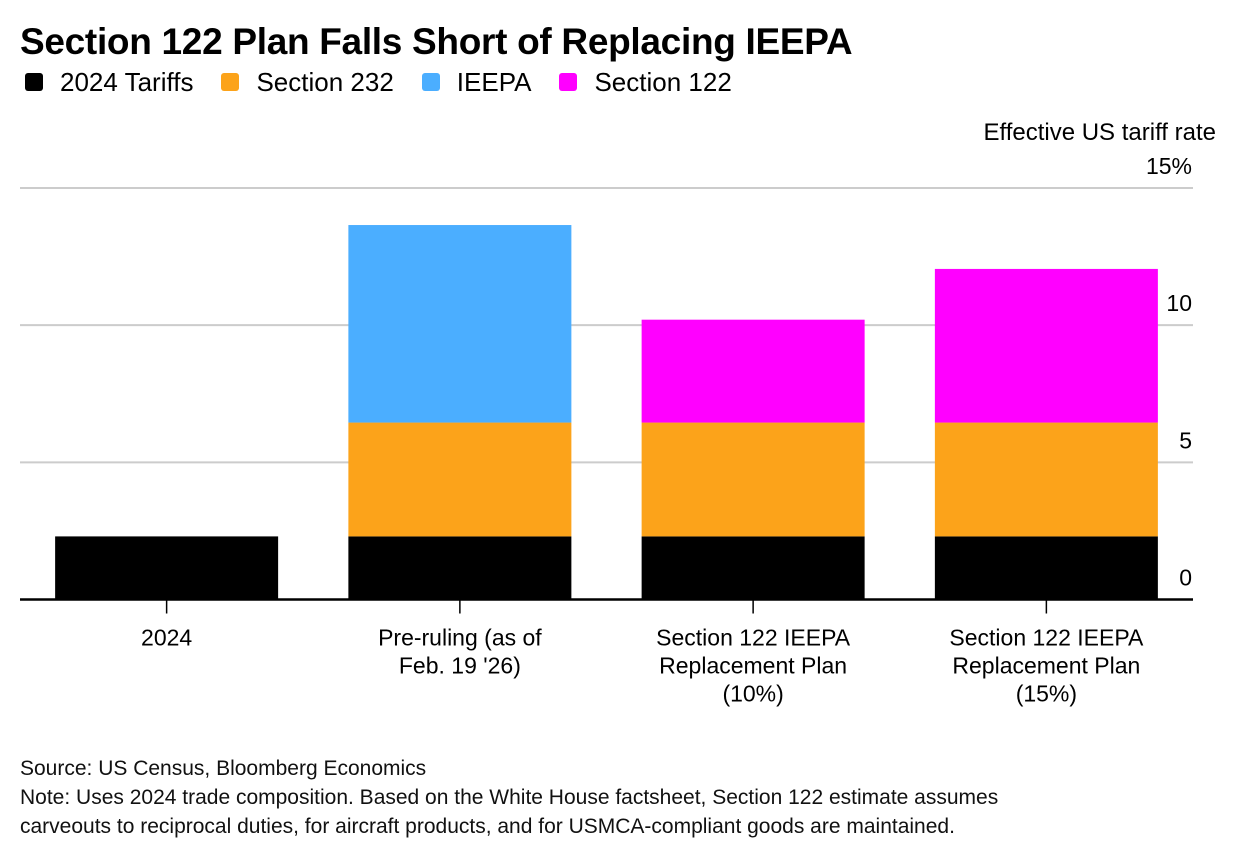 The image size is (1236, 860). Describe the element at coordinates (1179, 303) in the screenshot. I see `y-tick-label: 10` at that location.